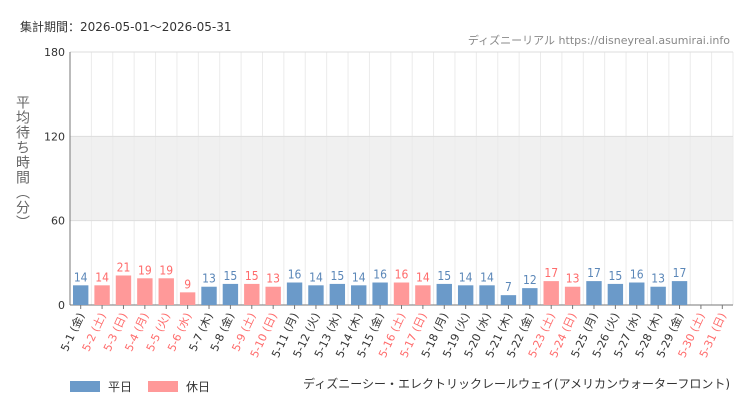 Image resolution: width=750 pixels, height=410 pixels. What do you see at coordinates (120, 387) in the screenshot?
I see `legend-label-weekday: 平日` at bounding box center [120, 387].